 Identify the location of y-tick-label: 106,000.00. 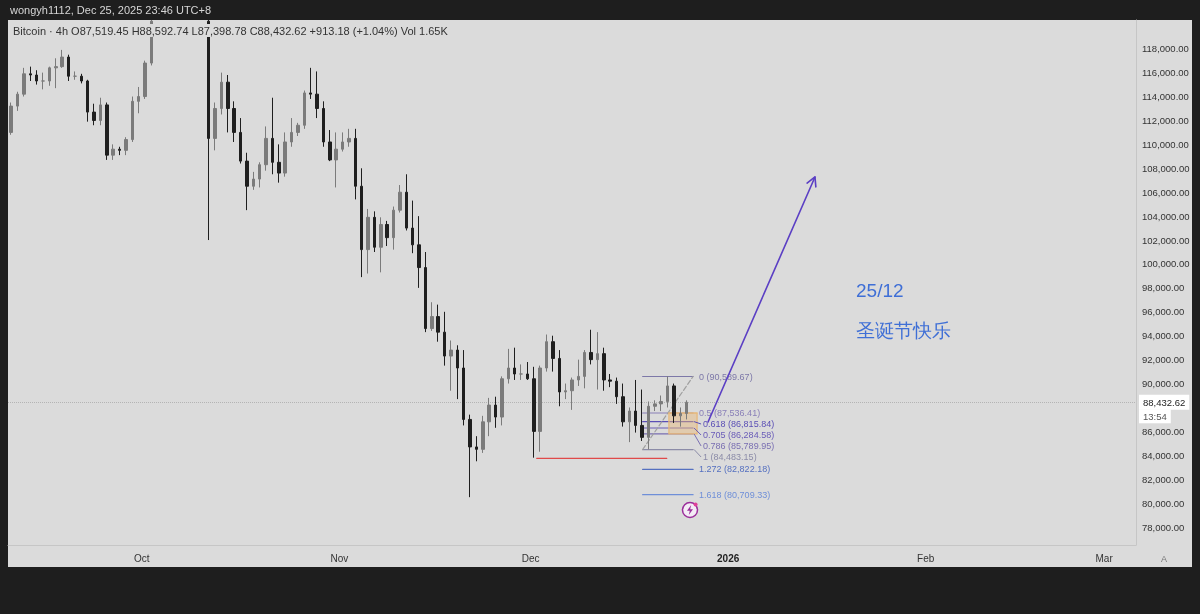
(1166, 192).